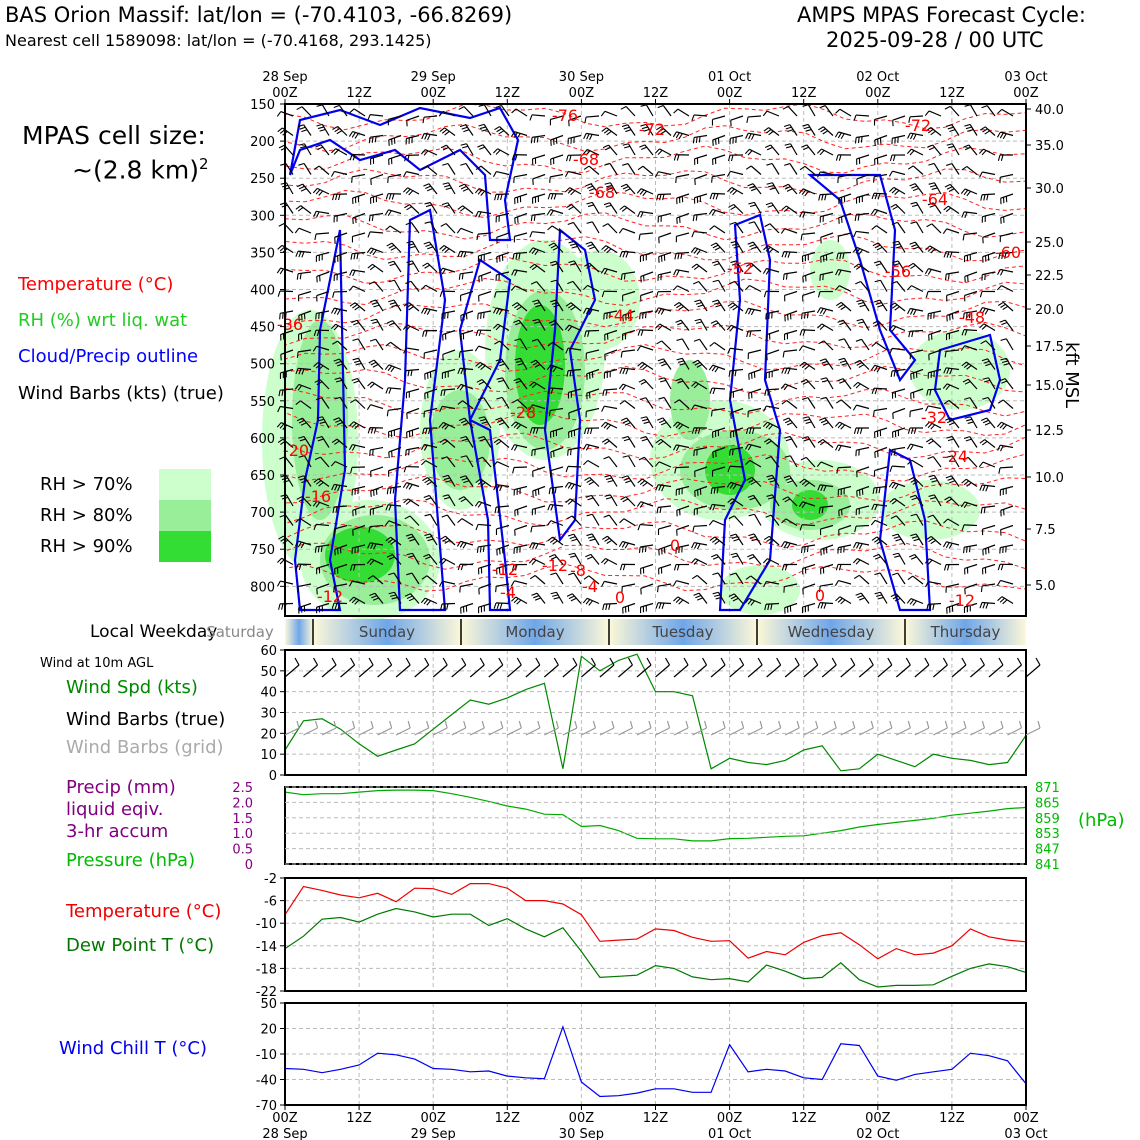 The image size is (1140, 1140). I want to click on grid-wind-barb-feather, so click(891, 724).